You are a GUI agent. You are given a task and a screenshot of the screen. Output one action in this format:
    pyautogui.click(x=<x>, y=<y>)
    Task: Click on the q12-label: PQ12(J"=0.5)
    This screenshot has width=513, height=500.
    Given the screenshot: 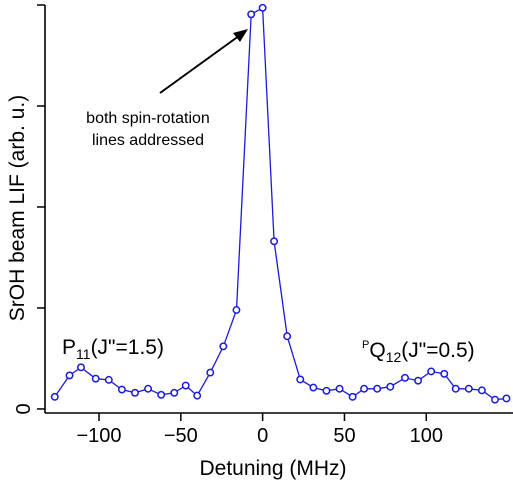 What is the action you would take?
    pyautogui.click(x=418, y=352)
    